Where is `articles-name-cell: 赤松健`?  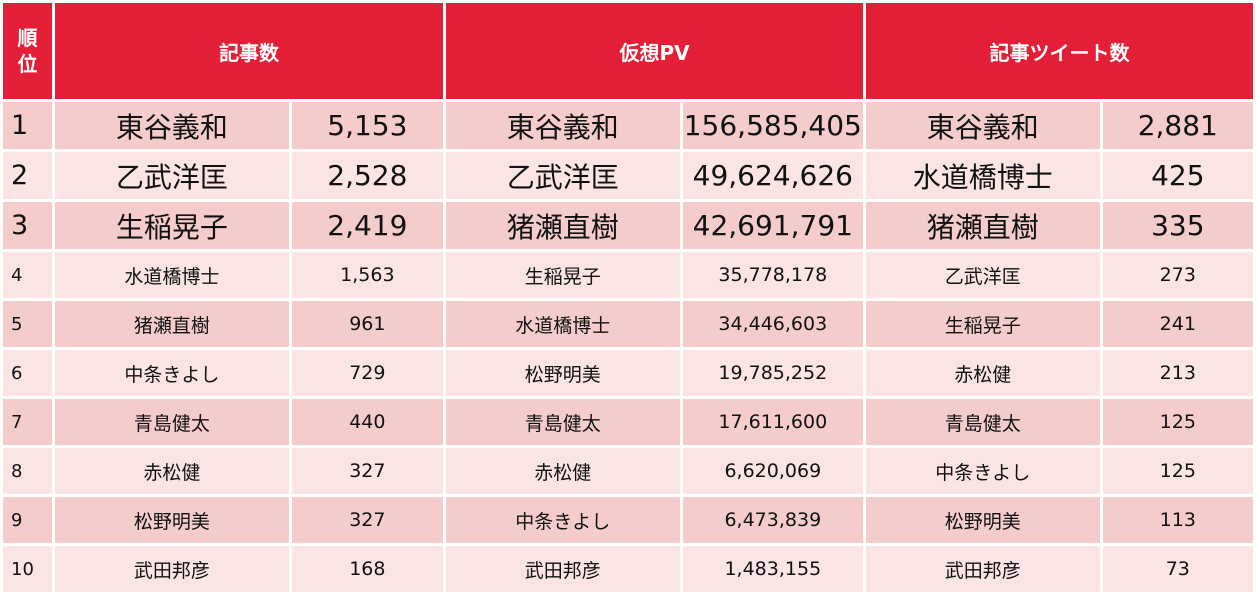 articles-name-cell: 赤松健 is located at coordinates (172, 471).